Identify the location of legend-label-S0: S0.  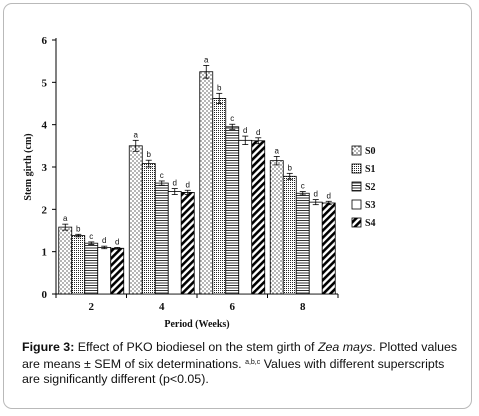
(370, 151).